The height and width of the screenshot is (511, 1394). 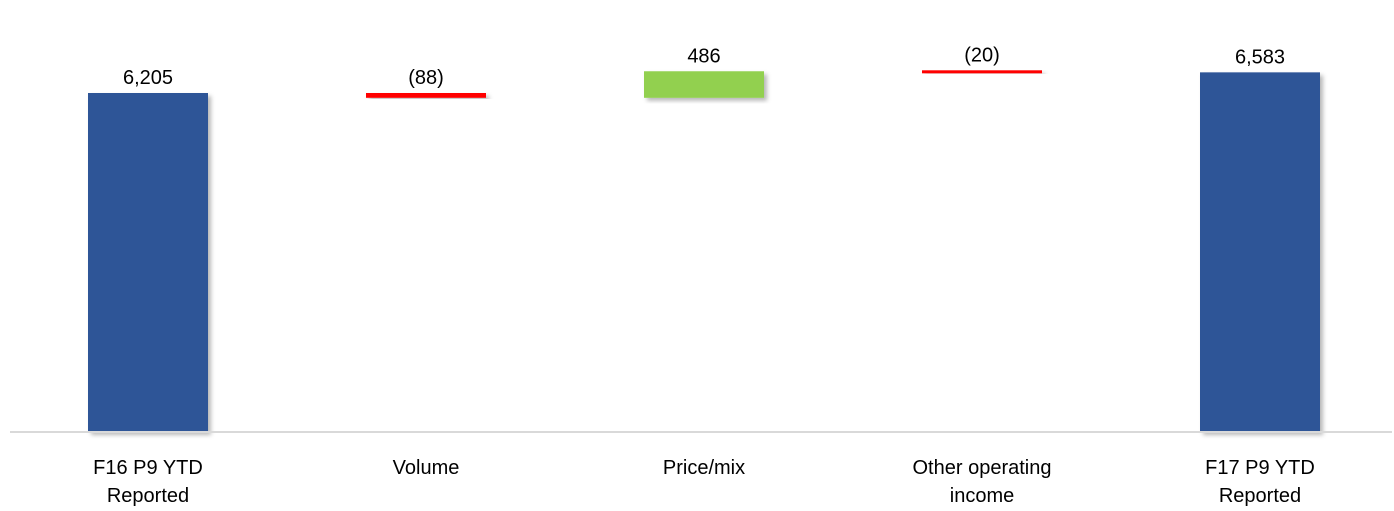 What do you see at coordinates (982, 495) in the screenshot?
I see `category-label-line: income` at bounding box center [982, 495].